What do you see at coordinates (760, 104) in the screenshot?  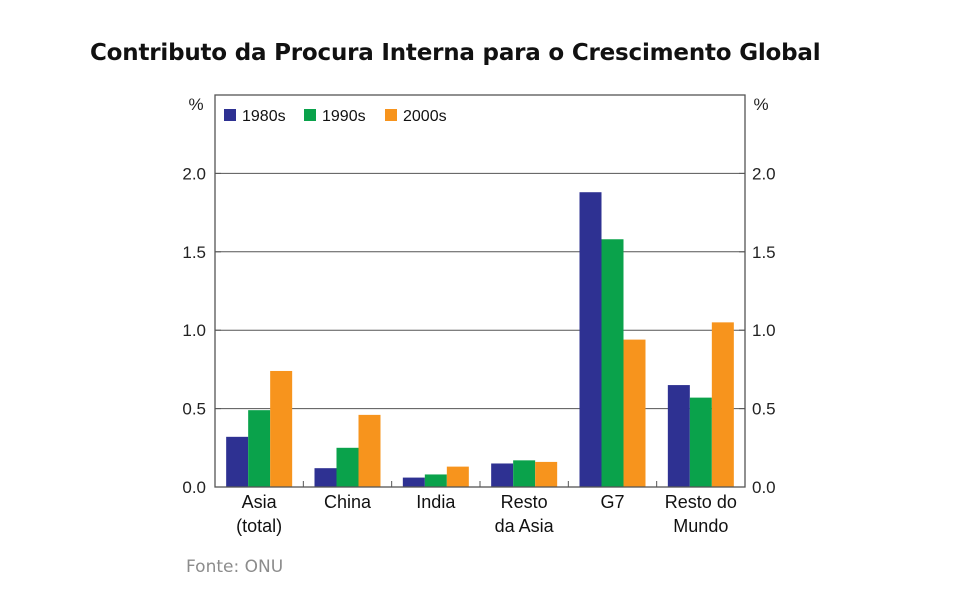 I see `y-axis-unit-right: %` at bounding box center [760, 104].